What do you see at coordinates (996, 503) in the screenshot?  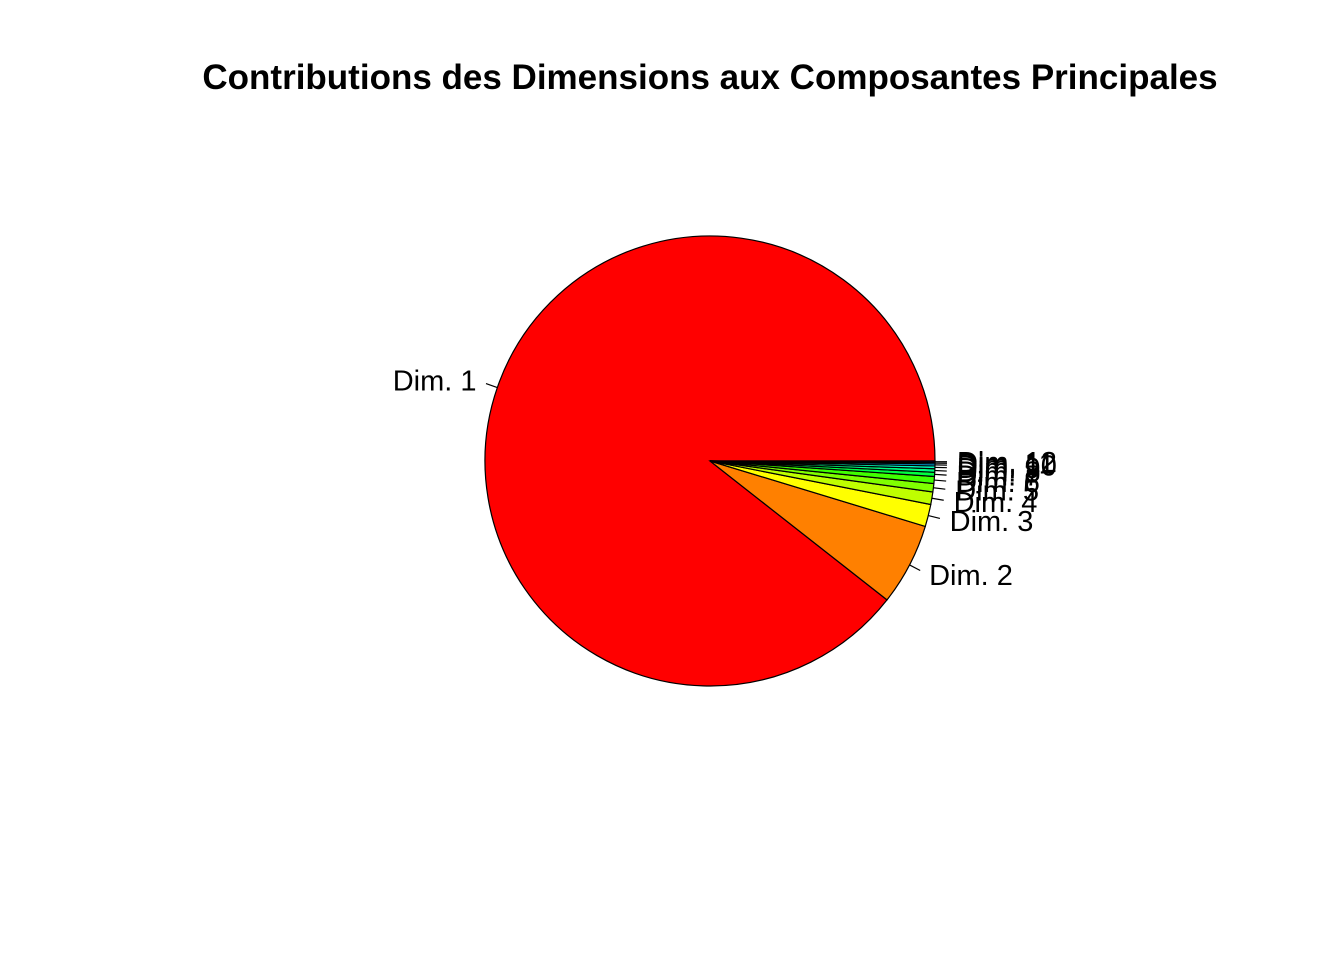 I see `slice-label-4: Dim. 4` at bounding box center [996, 503].